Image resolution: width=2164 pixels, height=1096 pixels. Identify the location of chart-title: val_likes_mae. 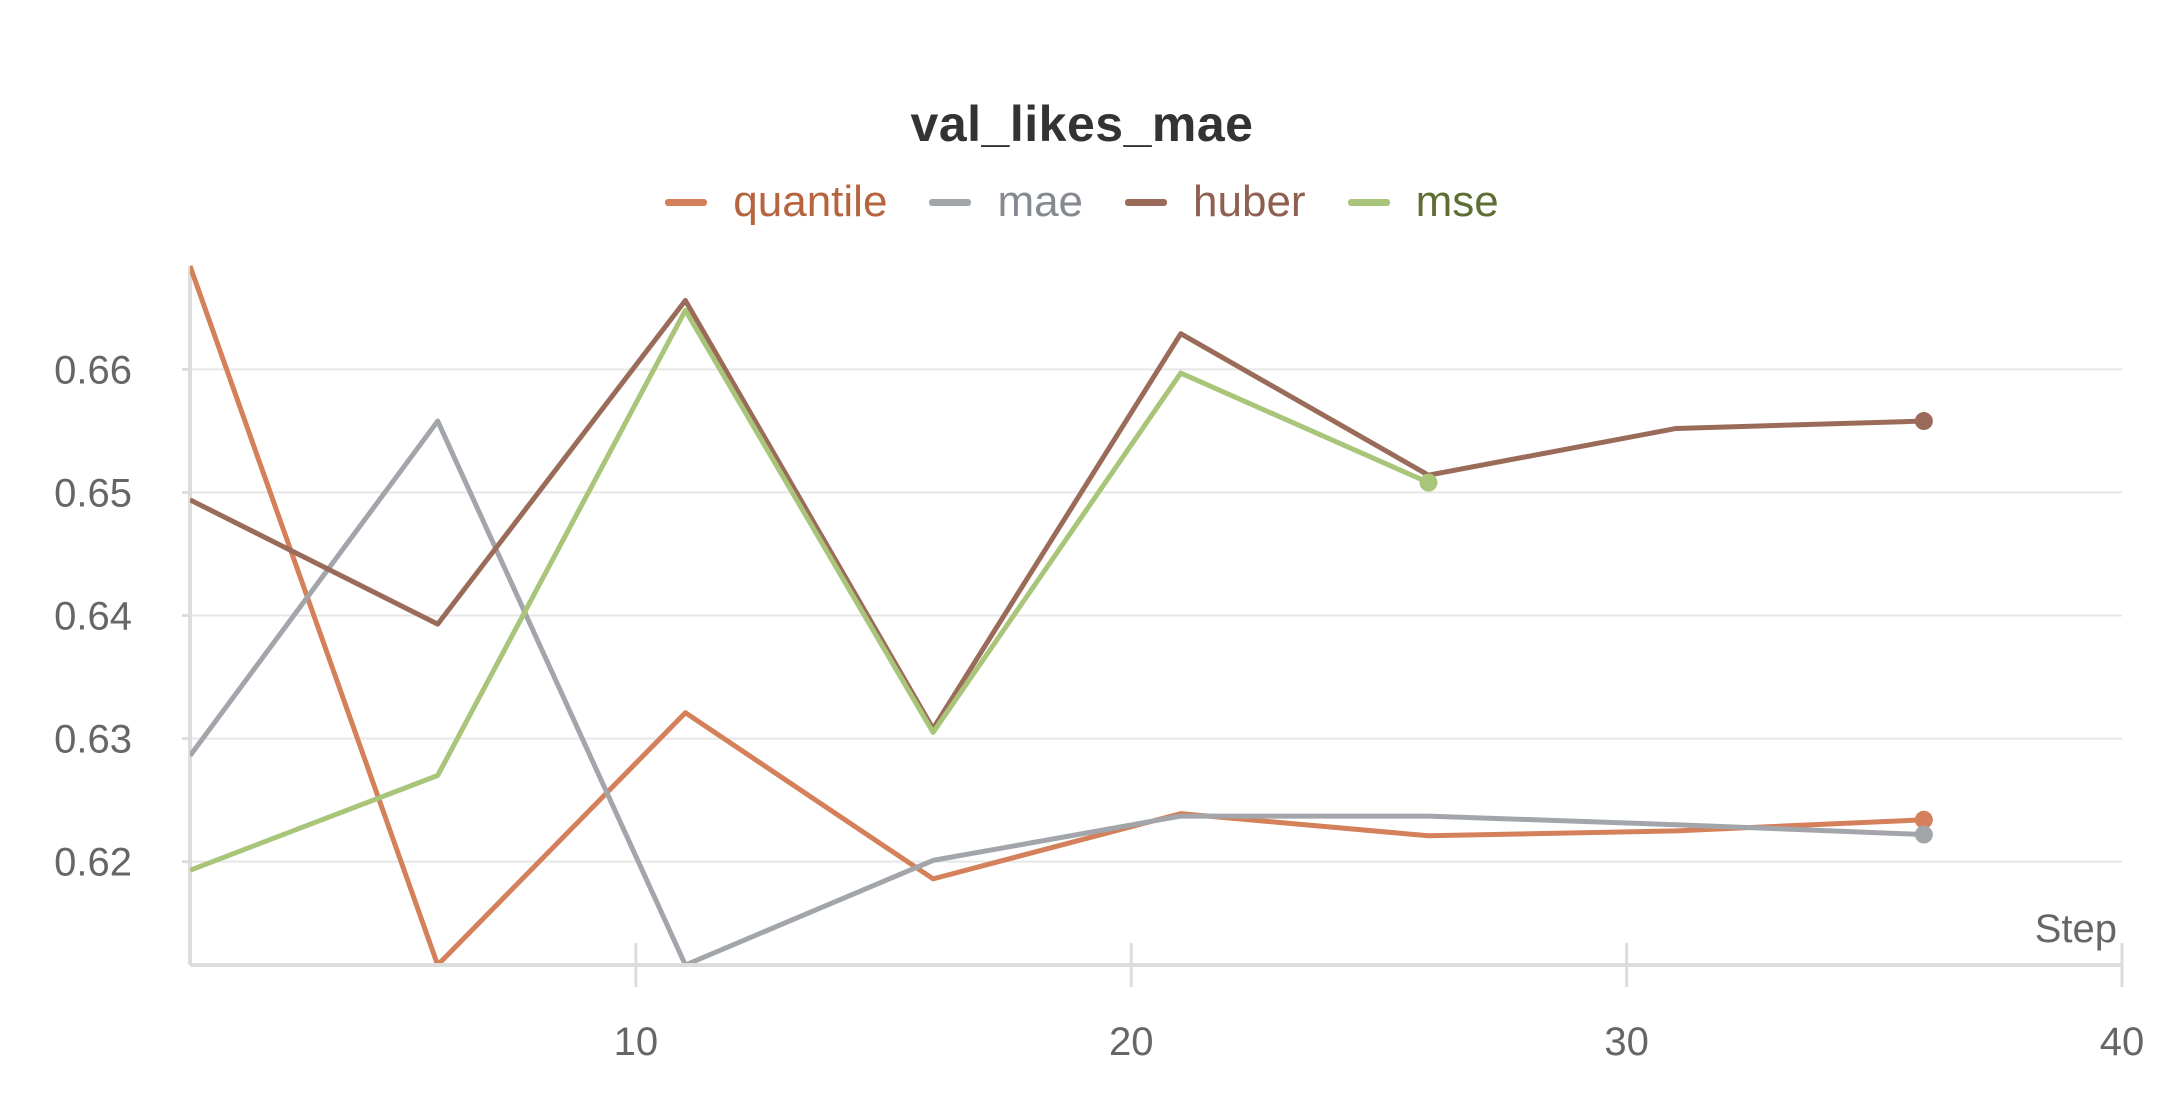
(1082, 124).